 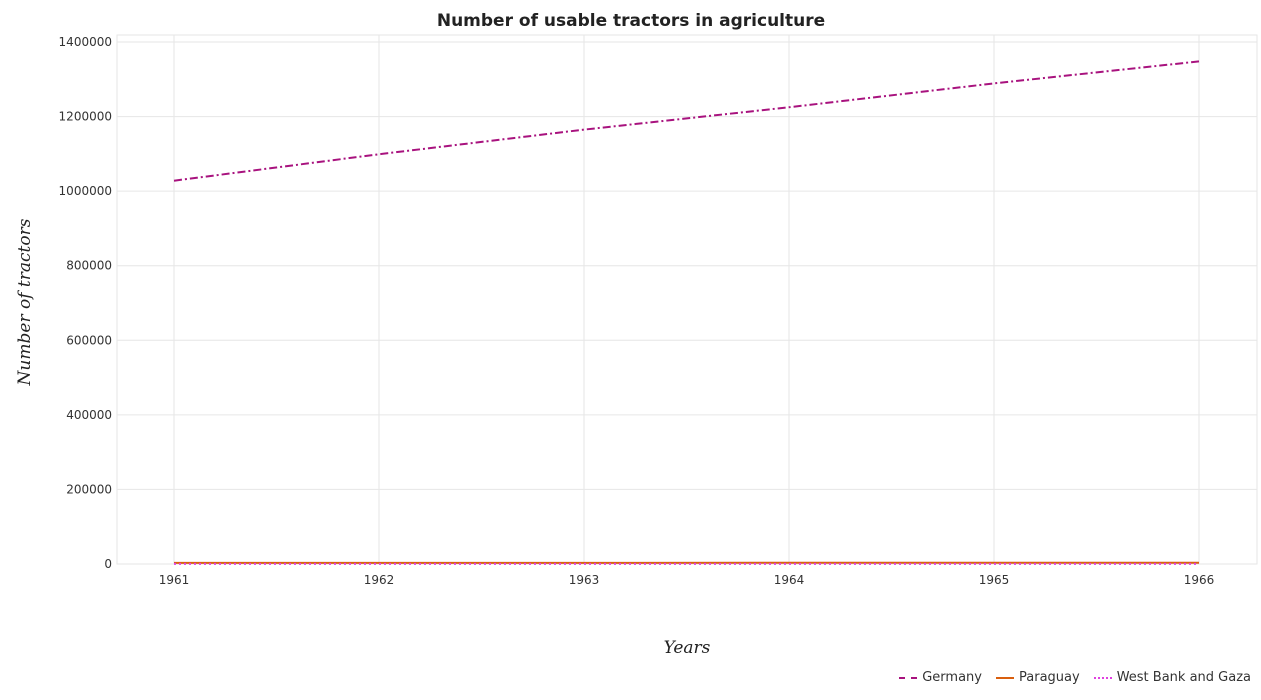 I want to click on x-tick-label: 1964, so click(x=789, y=580).